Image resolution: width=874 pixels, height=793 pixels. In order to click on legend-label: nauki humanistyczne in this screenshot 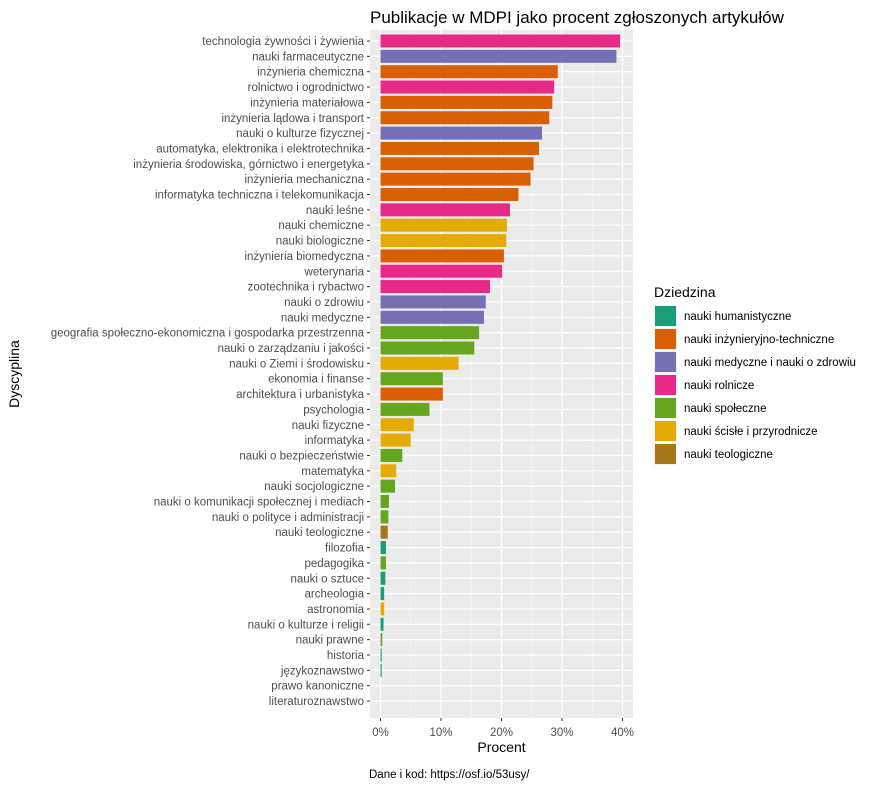, I will do `click(737, 317)`.